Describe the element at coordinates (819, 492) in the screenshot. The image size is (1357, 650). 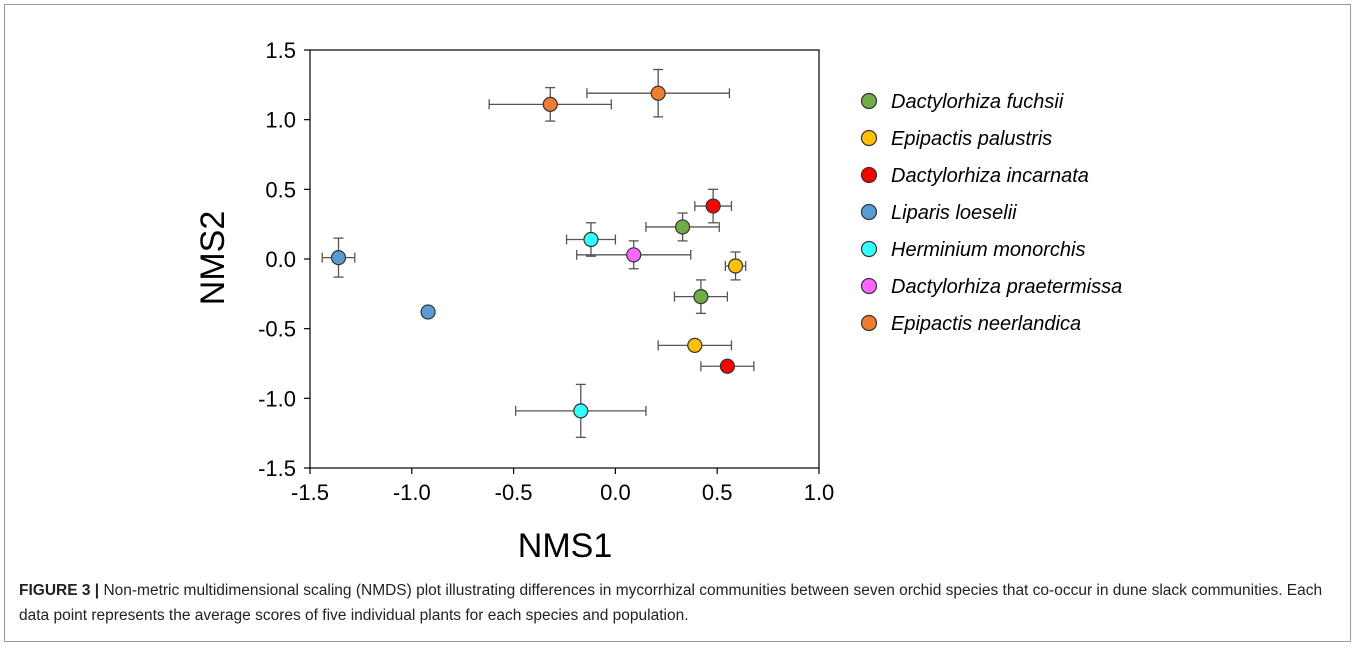
I see `x-tick-label: 1.0` at that location.